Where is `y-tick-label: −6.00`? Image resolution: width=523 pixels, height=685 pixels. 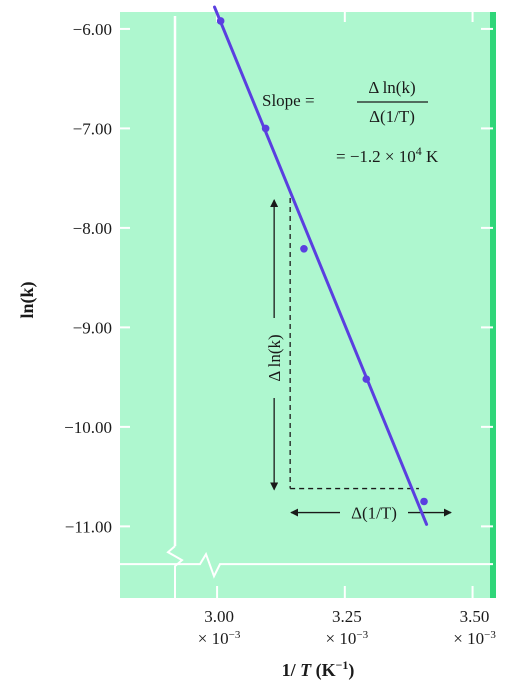 y-tick-label: −6.00 is located at coordinates (92, 29).